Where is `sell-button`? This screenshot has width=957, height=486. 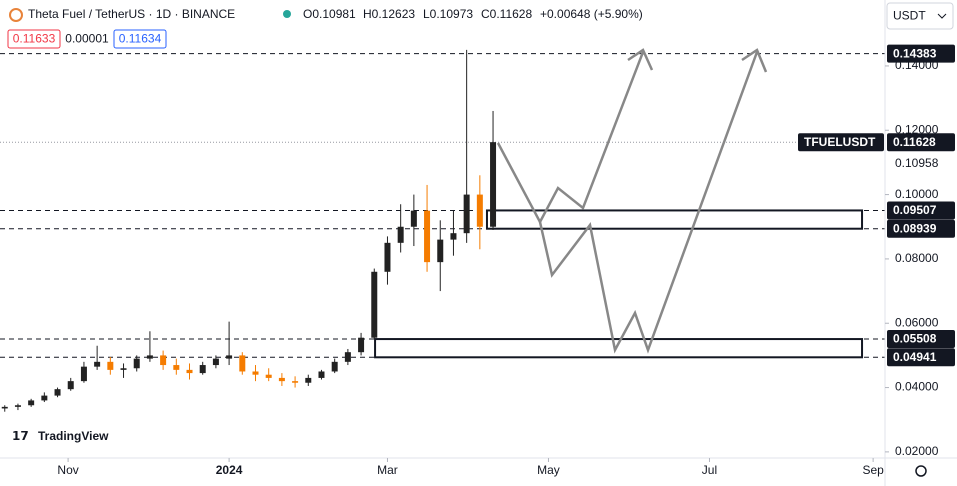
sell-button is located at coordinates (34, 39).